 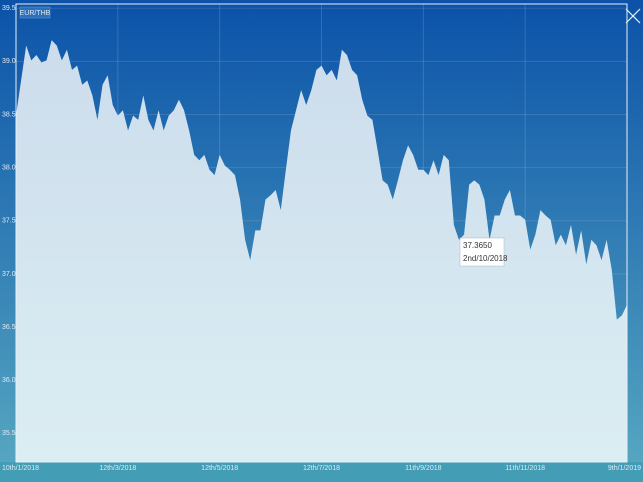 I want to click on y-tick-label: 39.0, so click(x=9, y=61).